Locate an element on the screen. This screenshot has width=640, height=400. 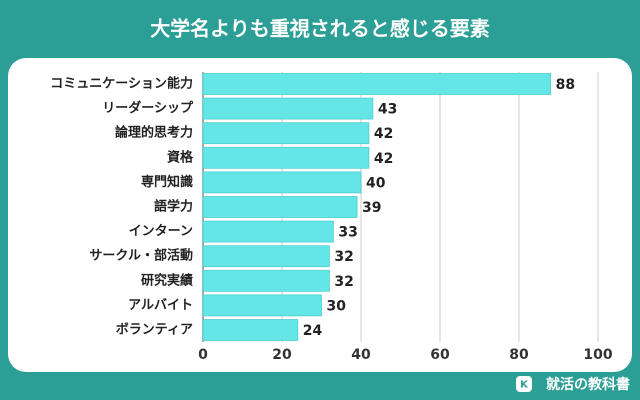
data-label: 30 is located at coordinates (337, 306).